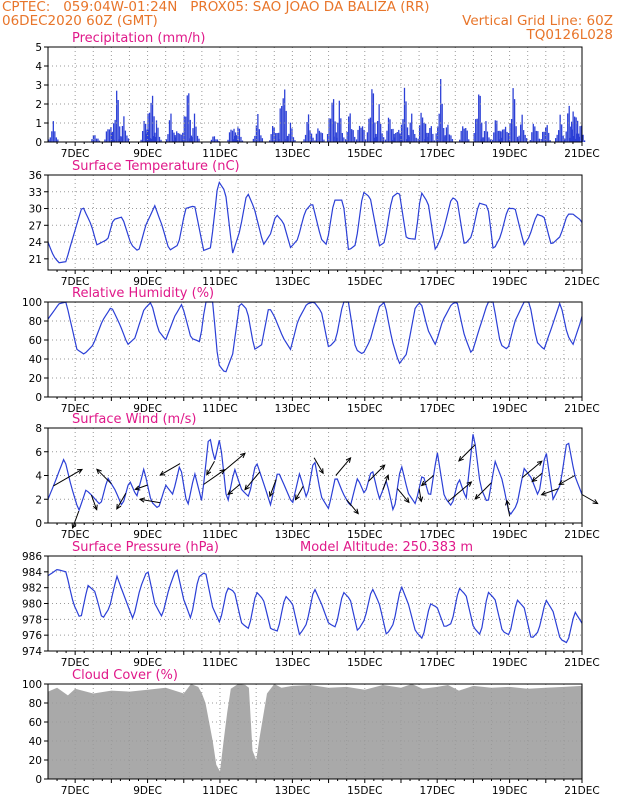 This screenshot has height=800, width=618. Describe the element at coordinates (315, 349) in the screenshot. I see `panel-frame-humidity` at that location.